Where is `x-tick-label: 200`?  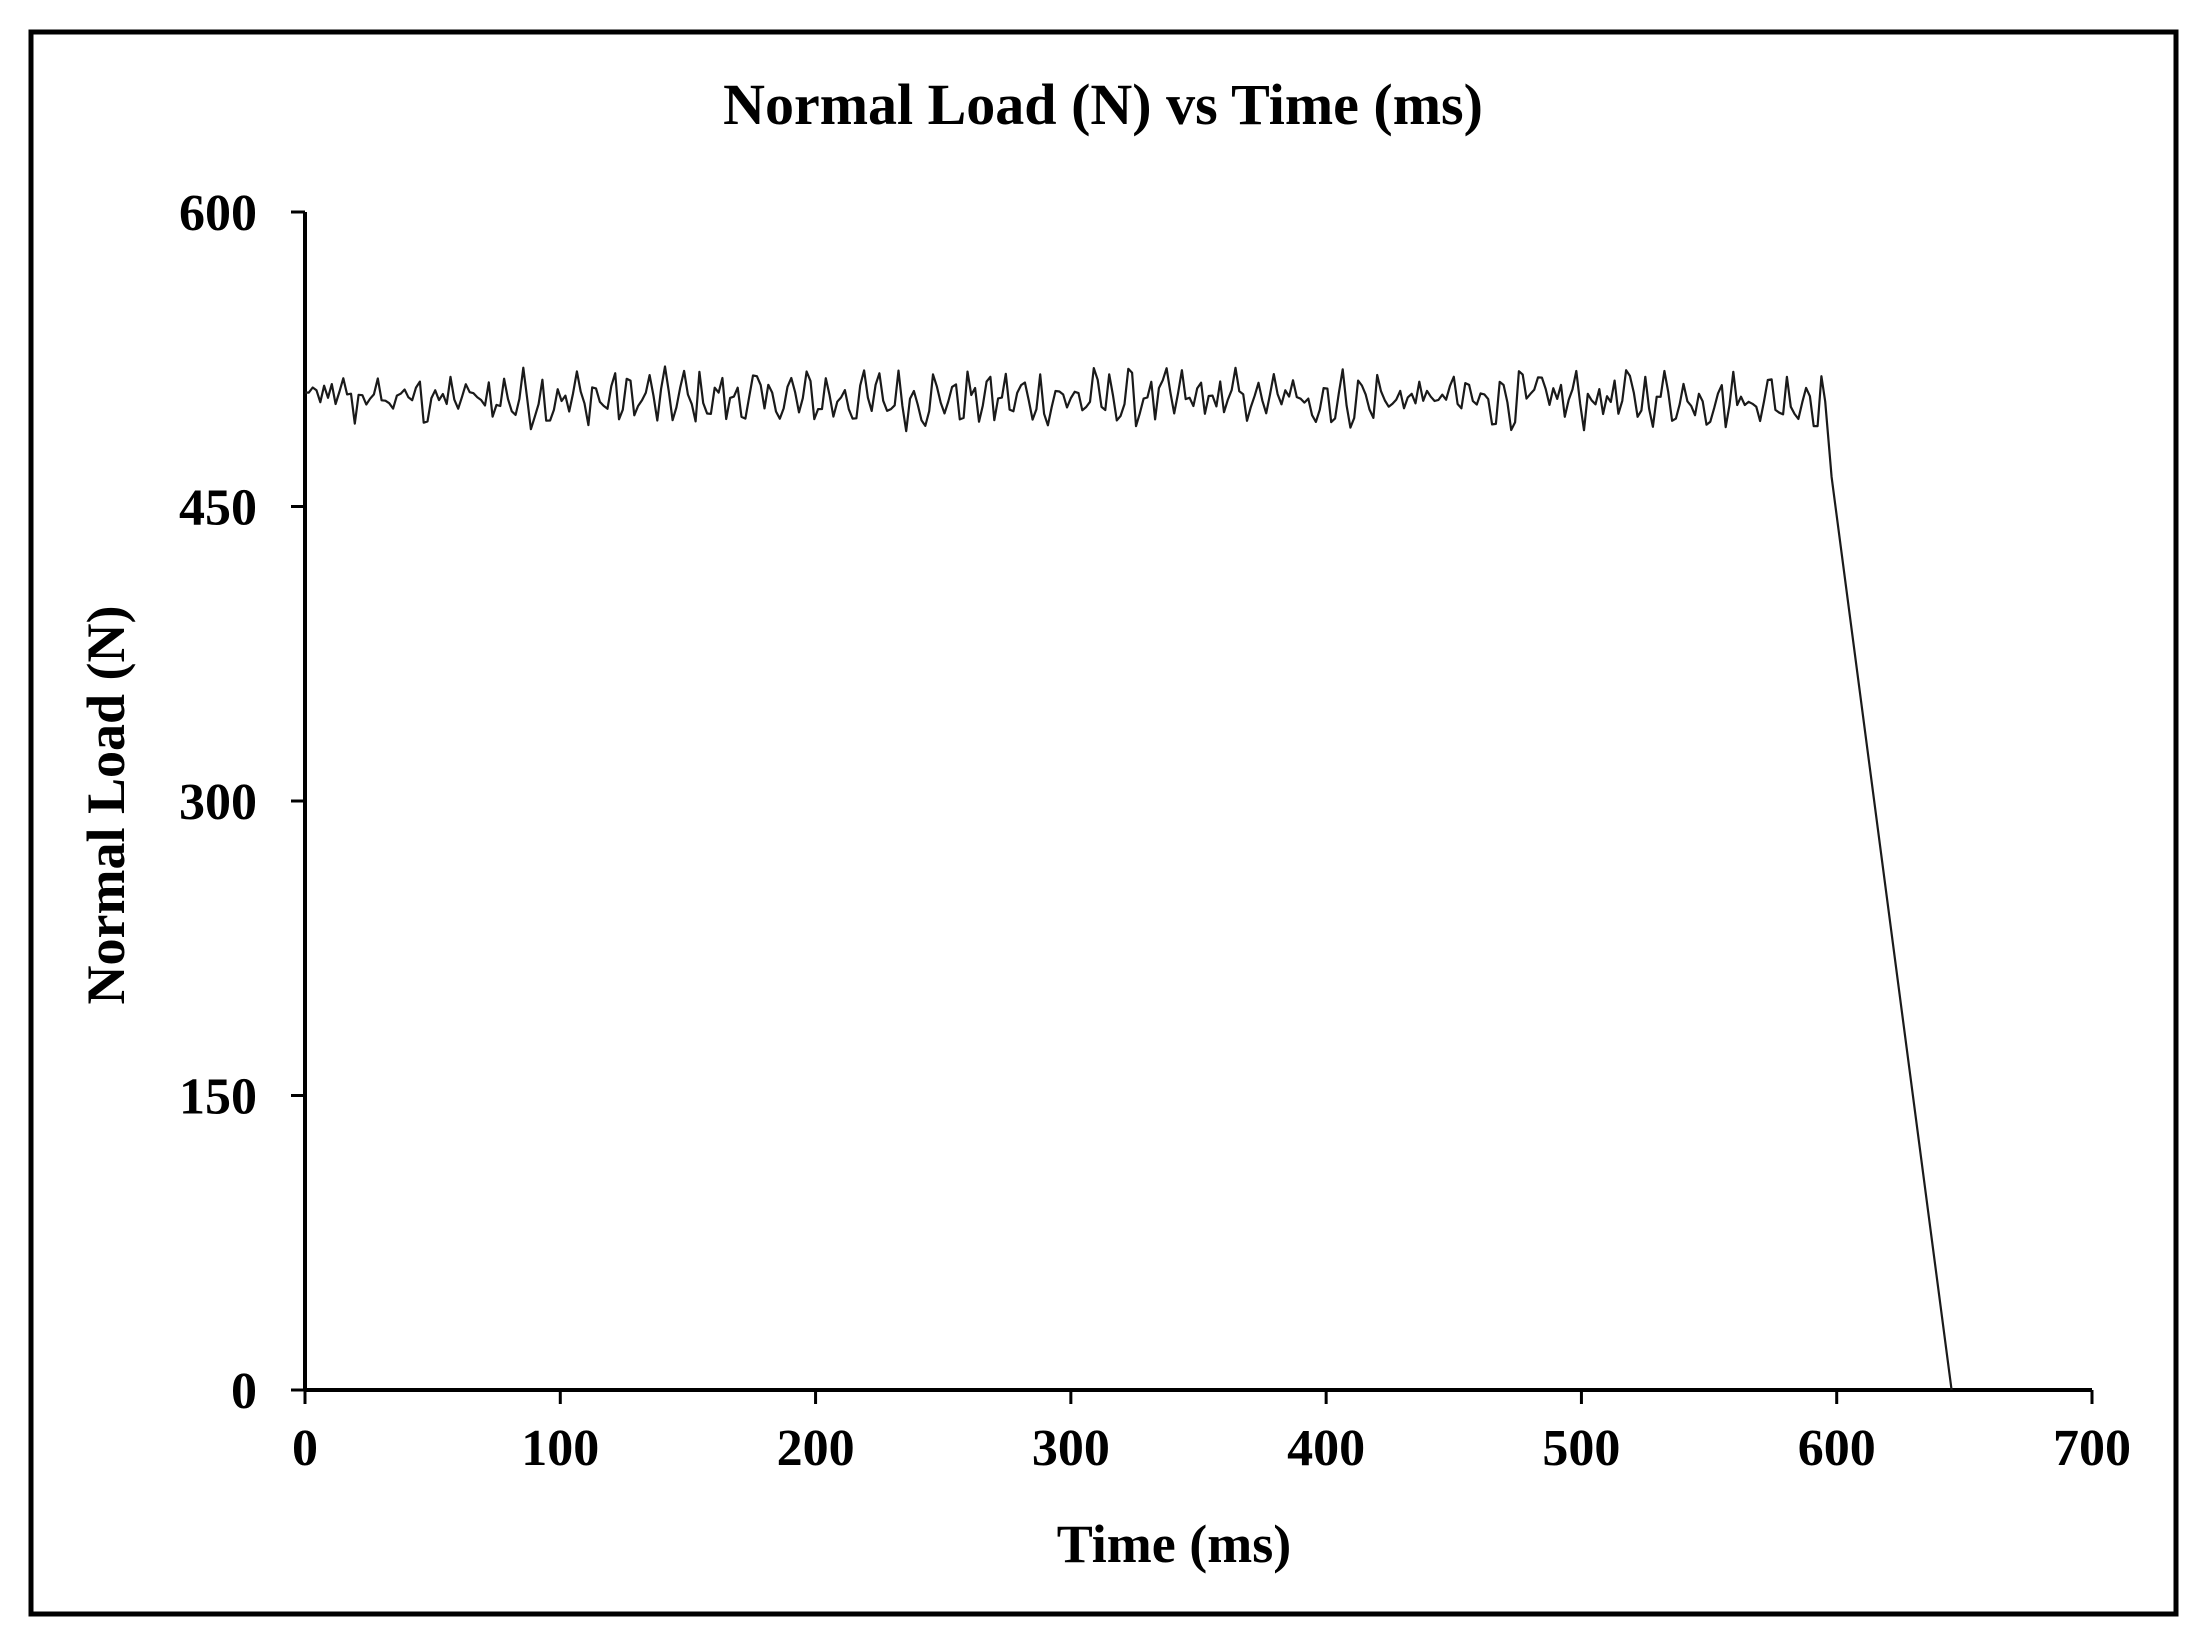
x-tick-label: 200 is located at coordinates (816, 1448).